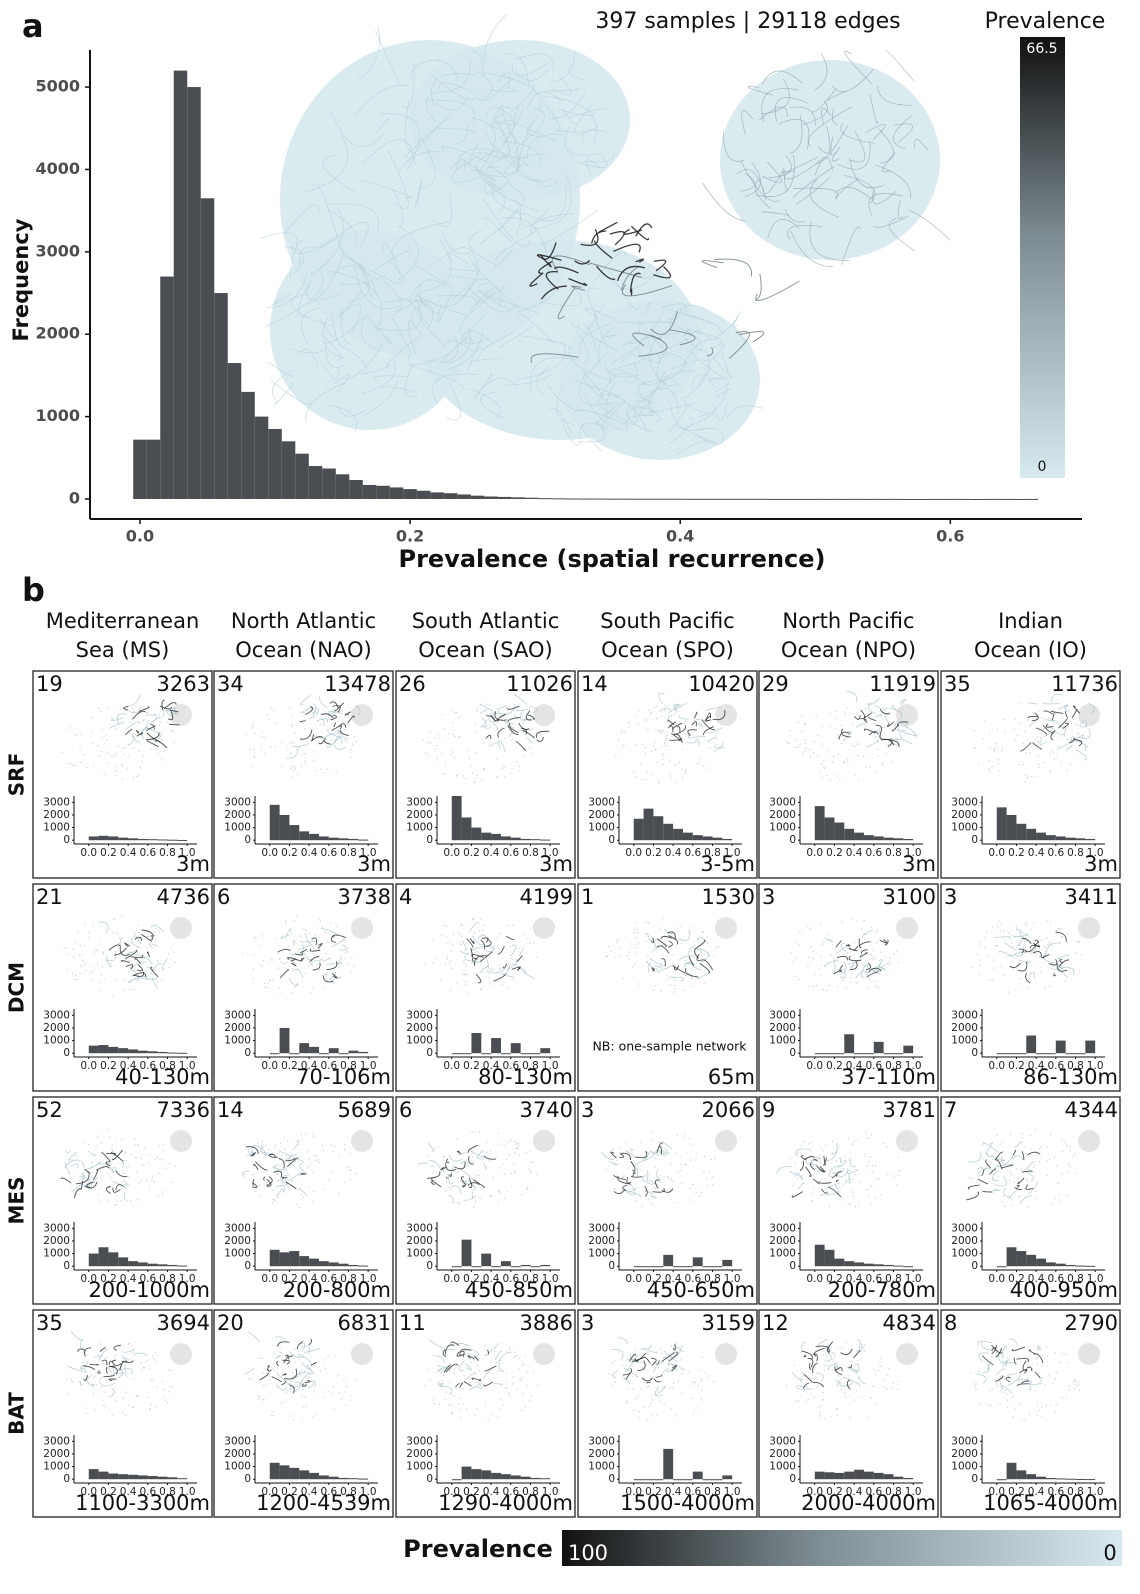 This screenshot has height=1594, width=1140. Describe the element at coordinates (1091, 897) in the screenshot. I see `edge-count: 3411` at that location.